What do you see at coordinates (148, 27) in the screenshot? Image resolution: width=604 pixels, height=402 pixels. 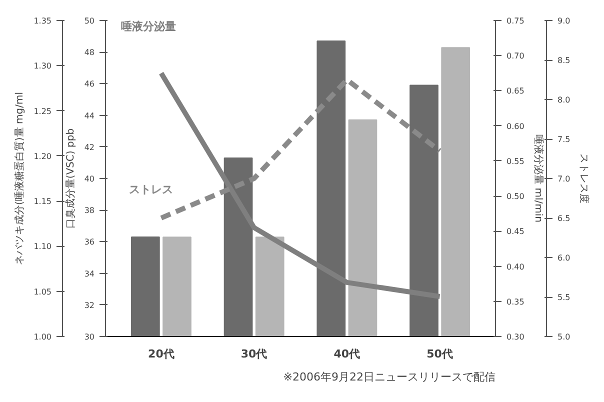 I see `text: 唾液分泌量` at bounding box center [148, 27].